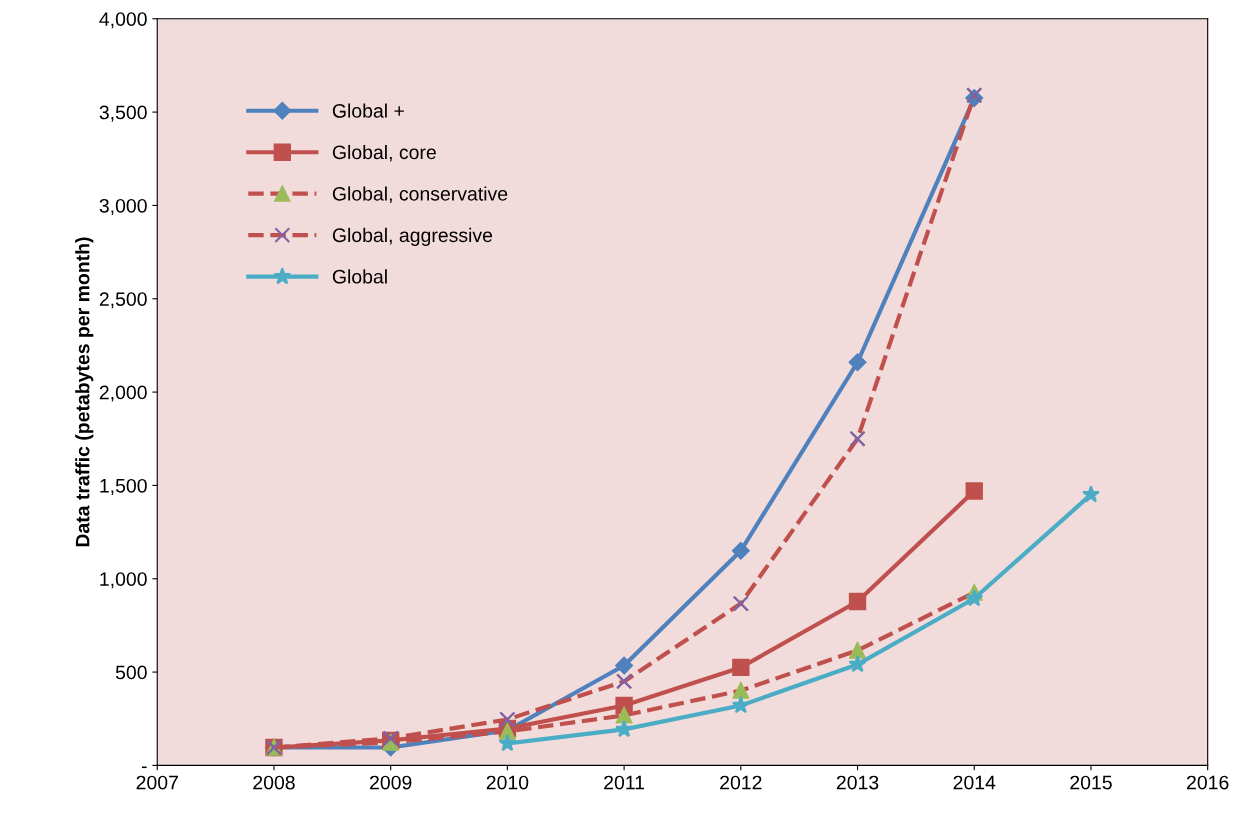 This screenshot has height=816, width=1258. Describe the element at coordinates (391, 782) in the screenshot. I see `x-tick-label: 2009` at that location.